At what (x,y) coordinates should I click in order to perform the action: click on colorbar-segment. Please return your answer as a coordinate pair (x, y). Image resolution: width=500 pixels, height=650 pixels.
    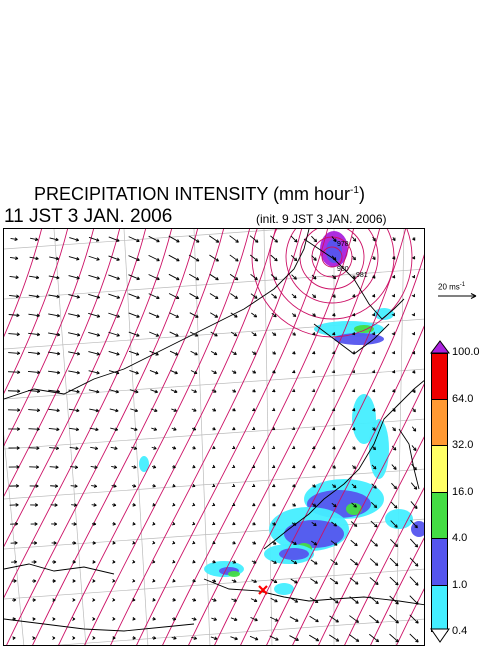
    Looking at the image, I should click on (439, 515).